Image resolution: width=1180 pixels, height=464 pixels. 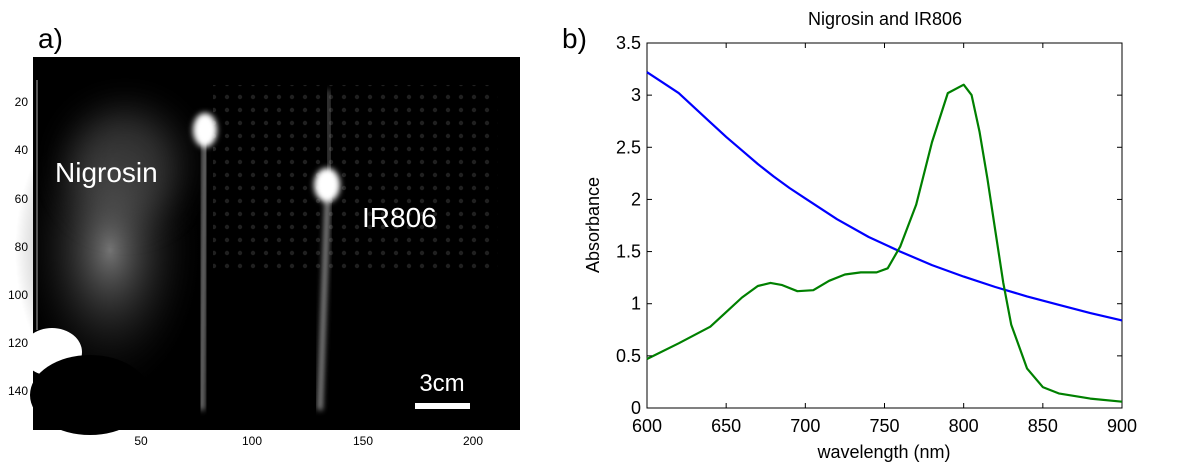 What do you see at coordinates (18, 391) in the screenshot?
I see `panel-a-y-tick: 140` at bounding box center [18, 391].